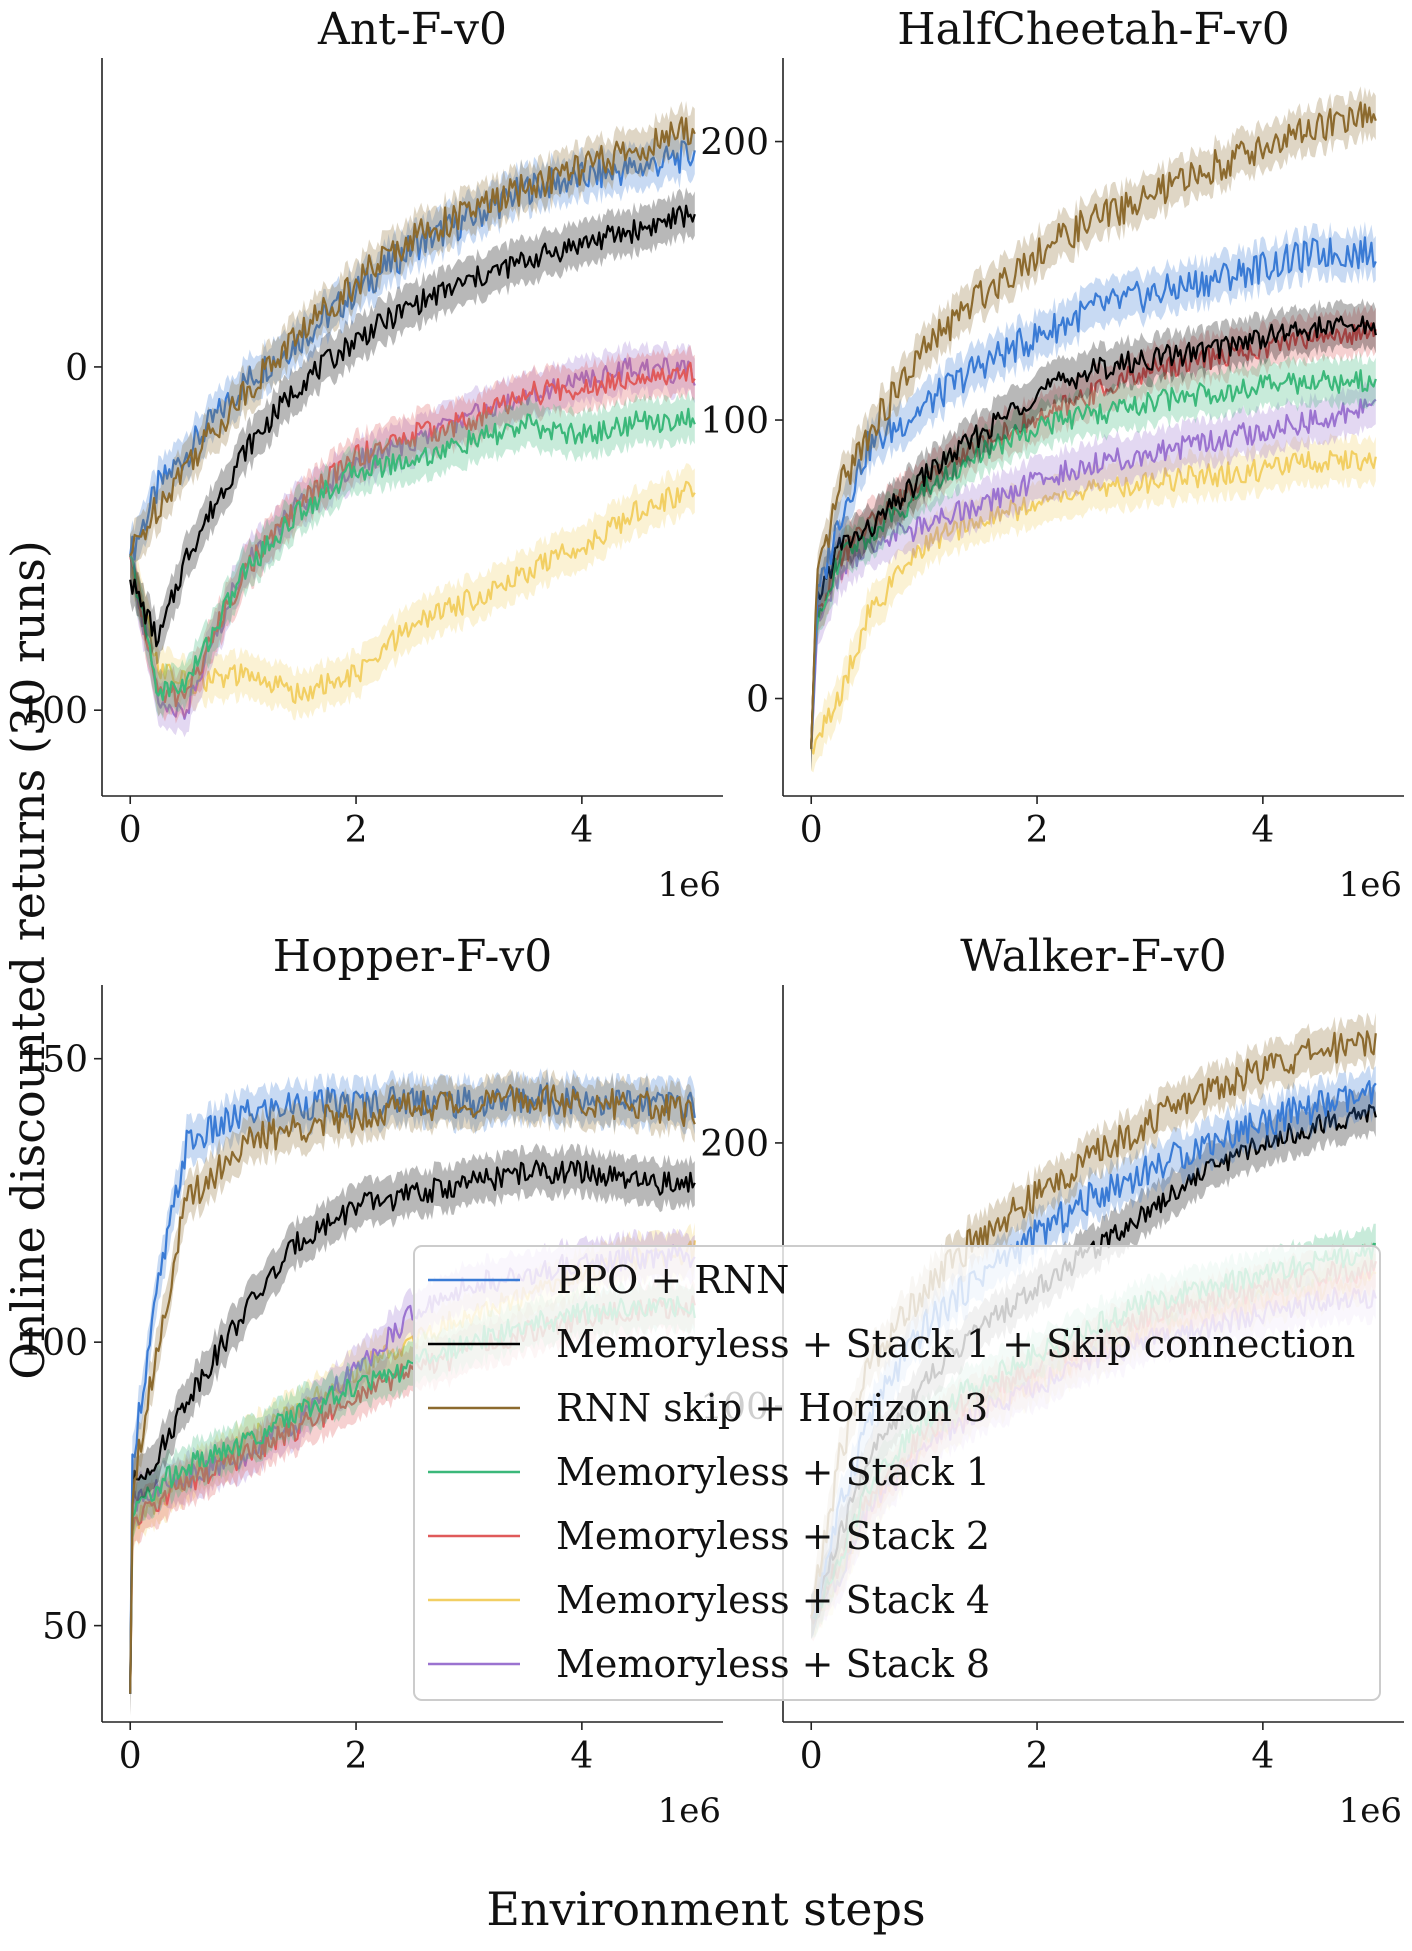 This screenshot has width=1412, height=1951. I want to click on legend-label: Memoryless + Stack 8, so click(773, 1664).